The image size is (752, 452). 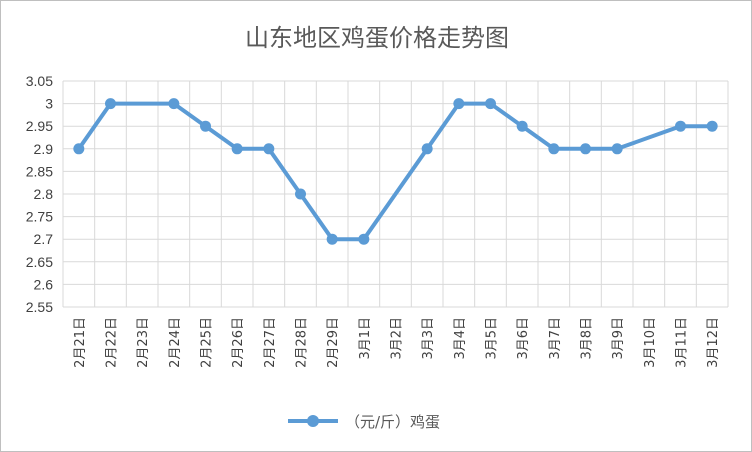 What do you see at coordinates (39, 81) in the screenshot?
I see `y-tick-label: 3.05` at bounding box center [39, 81].